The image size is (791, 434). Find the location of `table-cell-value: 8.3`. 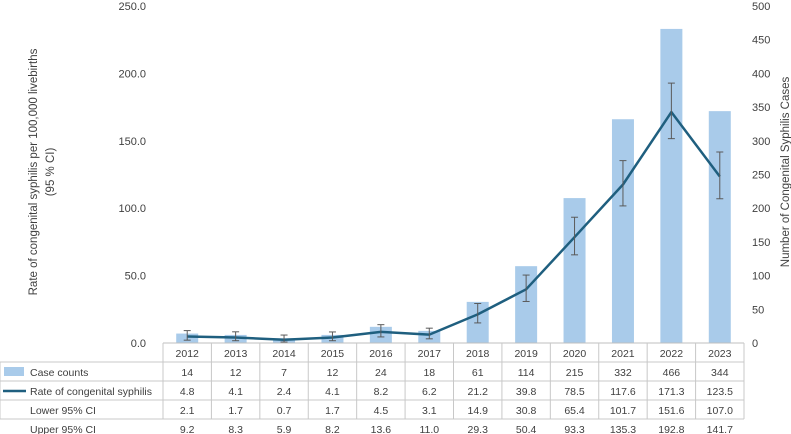

table-cell-value: 8.3 is located at coordinates (235, 429).